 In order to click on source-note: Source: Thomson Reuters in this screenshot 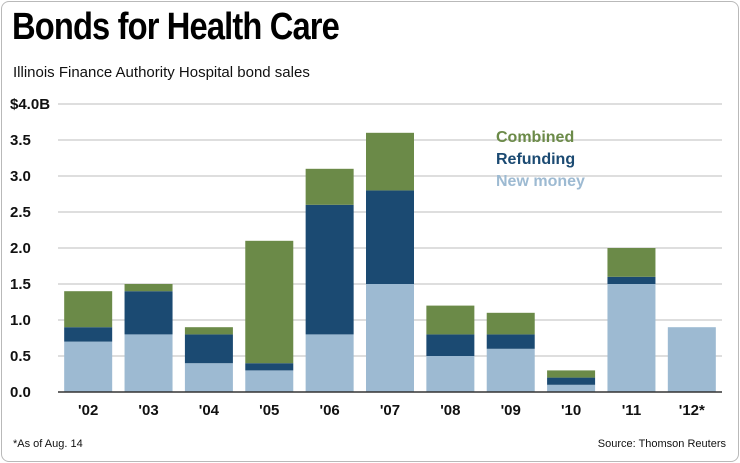, I will do `click(661, 444)`.